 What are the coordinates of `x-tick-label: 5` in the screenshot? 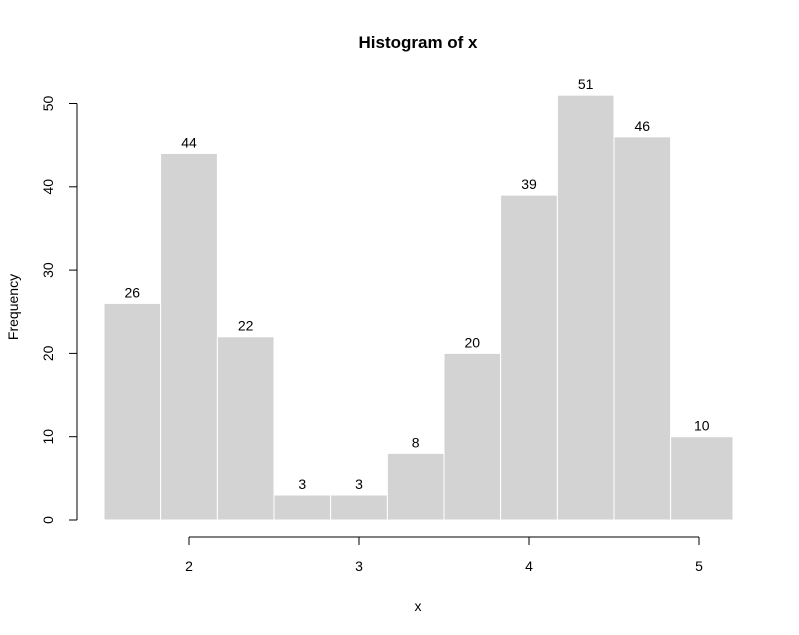 It's located at (699, 566).